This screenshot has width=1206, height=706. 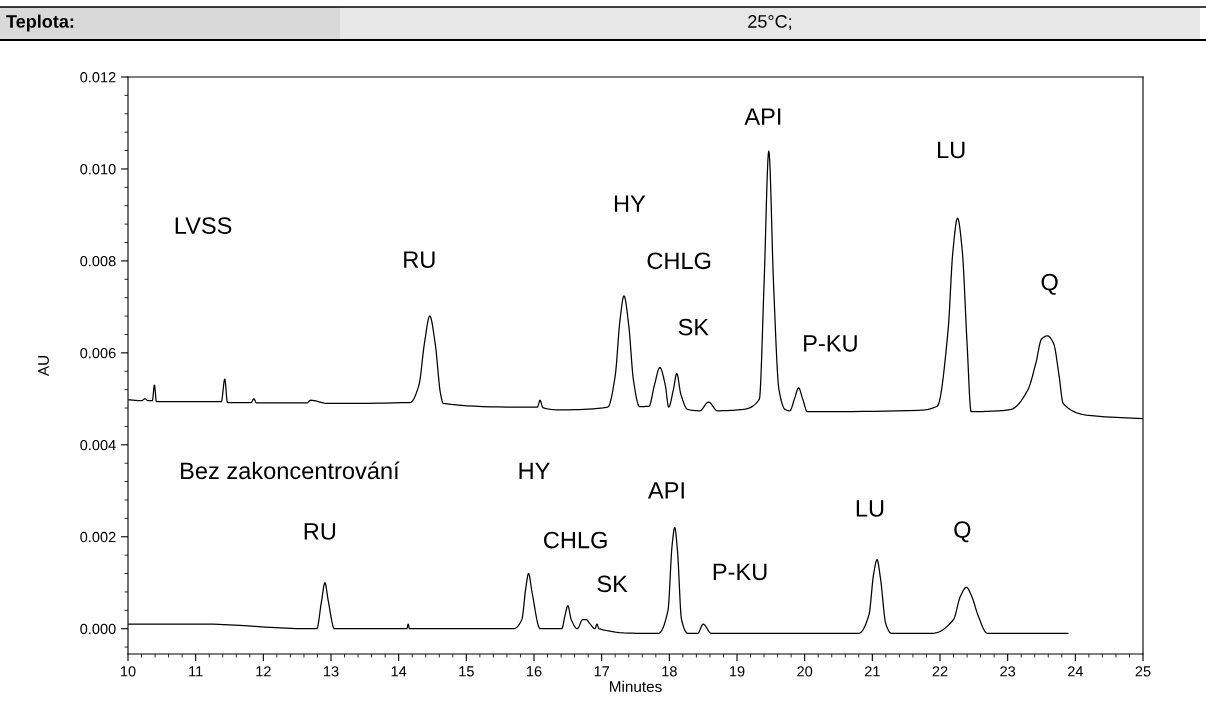 I want to click on x-tick-label: 22, so click(x=940, y=671).